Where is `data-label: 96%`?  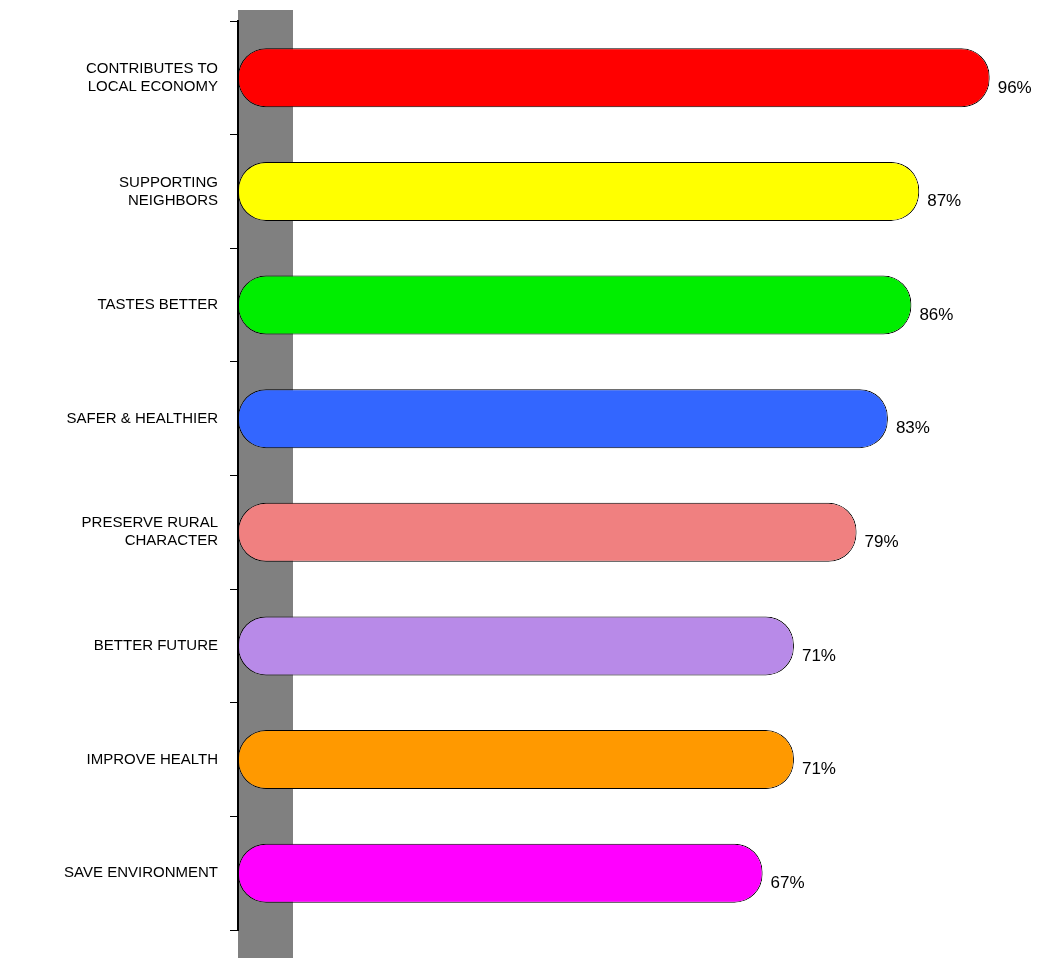
data-label: 96% is located at coordinates (1014, 87).